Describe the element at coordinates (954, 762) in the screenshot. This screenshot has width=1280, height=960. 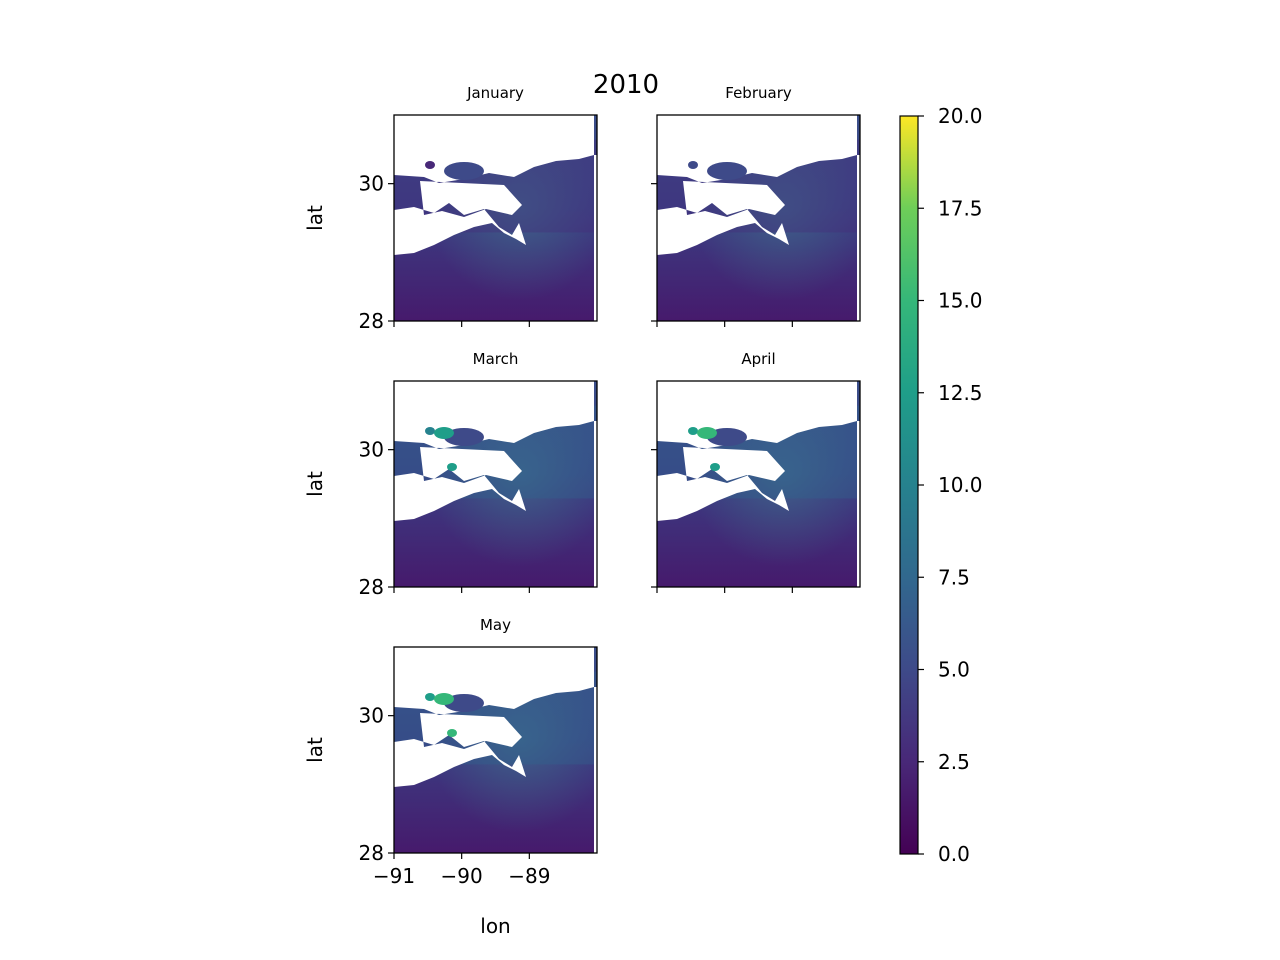
I see `colorbar-tick-label: 2.5` at that location.